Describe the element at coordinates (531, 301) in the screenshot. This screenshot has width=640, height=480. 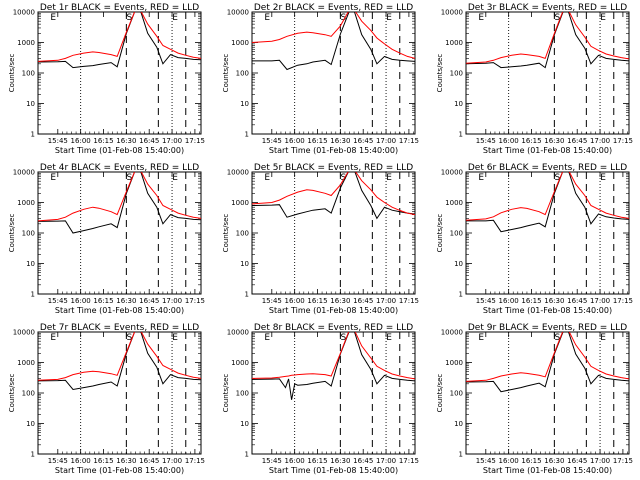
I see `x-tick-label: 16:15` at that location.